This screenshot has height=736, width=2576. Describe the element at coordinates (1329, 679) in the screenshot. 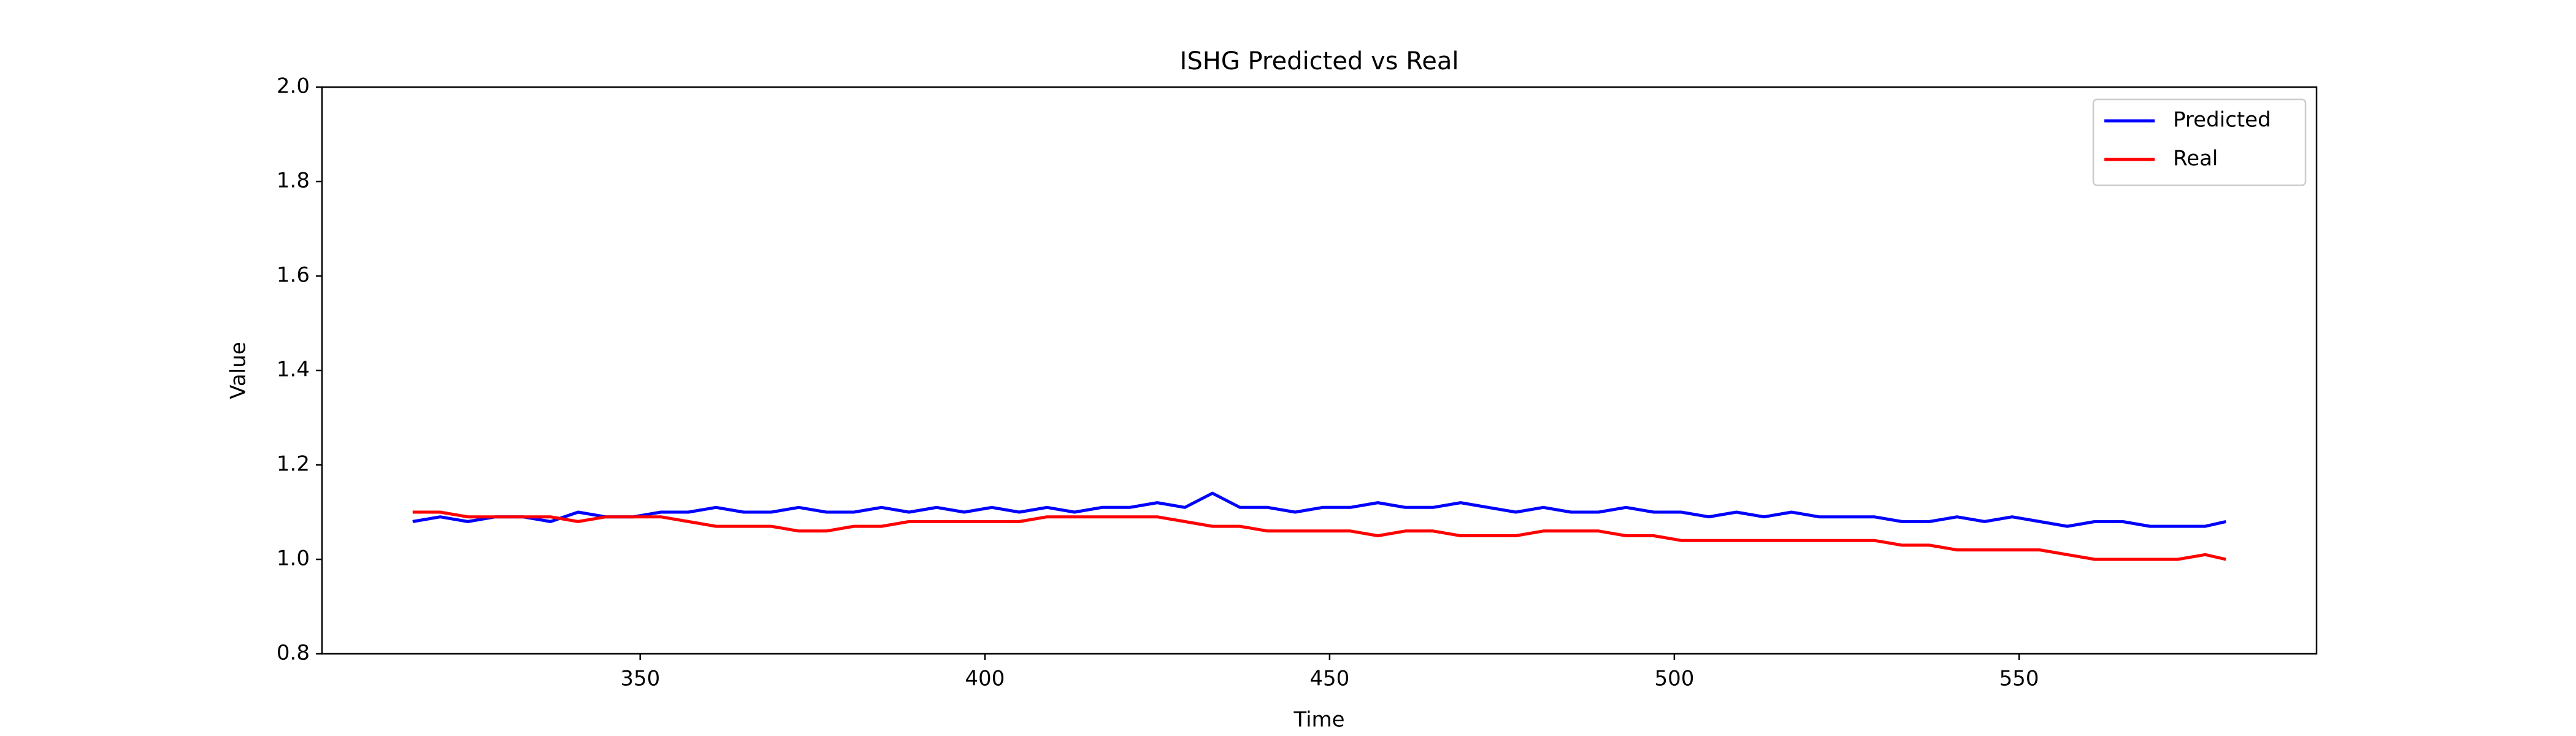

I see `x-tick-label: 450` at that location.